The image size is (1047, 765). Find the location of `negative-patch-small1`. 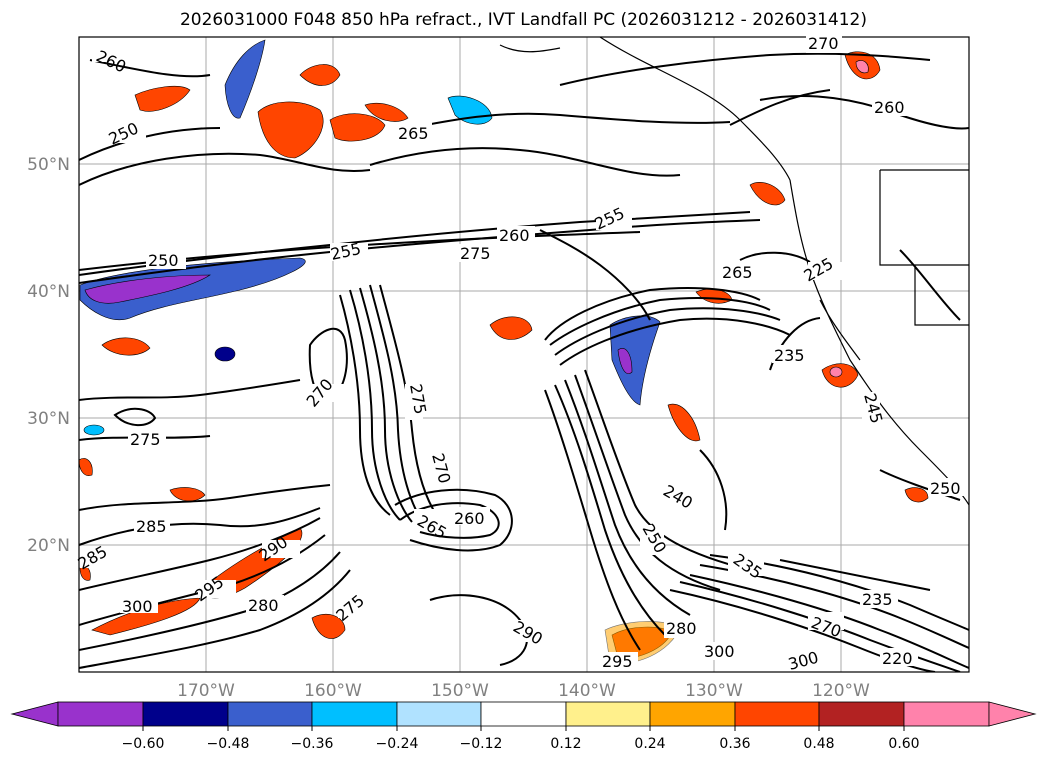

negative-patch-small1 is located at coordinates (225, 354).